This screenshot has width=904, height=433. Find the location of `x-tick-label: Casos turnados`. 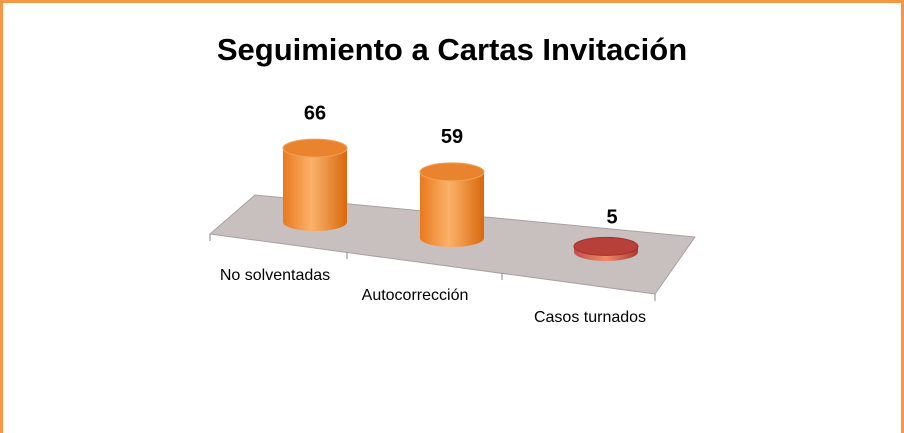

x-tick-label: Casos turnados is located at coordinates (590, 317).